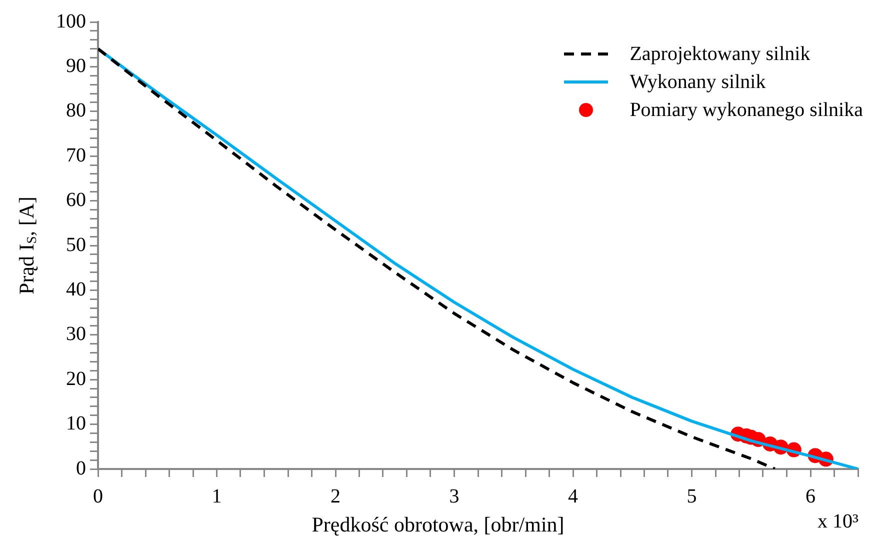 The image size is (869, 544). What do you see at coordinates (76, 334) in the screenshot?
I see `y-tick-label: 30` at bounding box center [76, 334].